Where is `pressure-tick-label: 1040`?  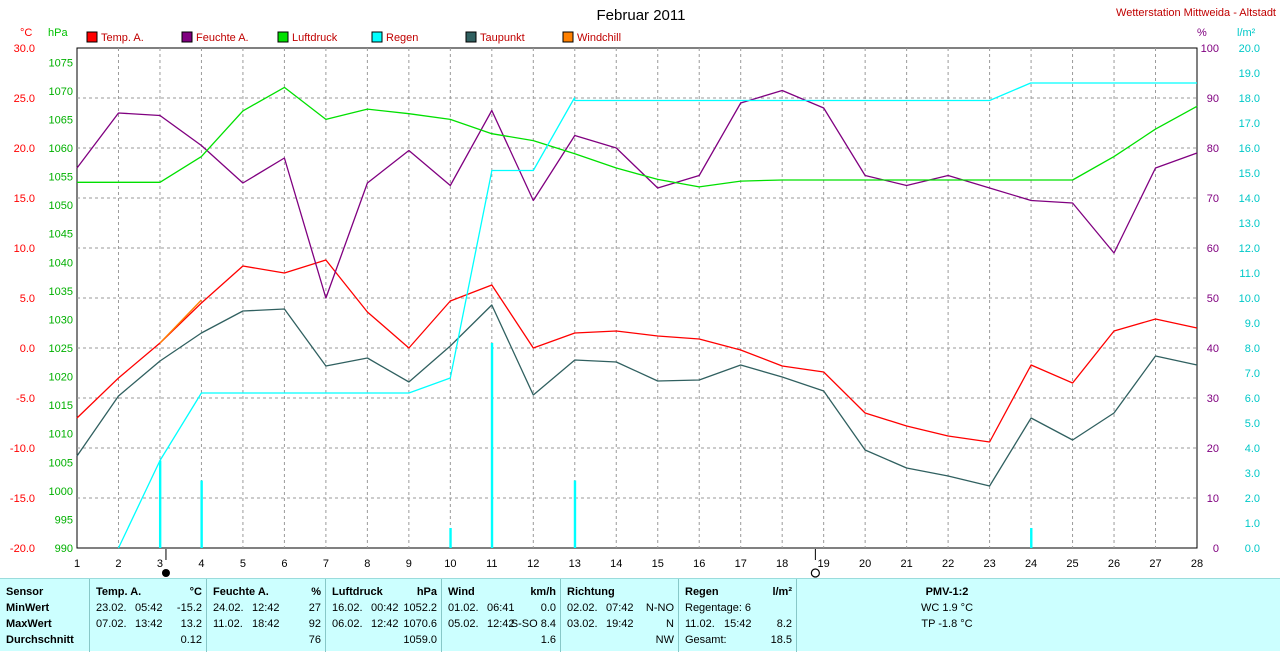
pressure-tick-label: 1040 is located at coordinates (61, 263).